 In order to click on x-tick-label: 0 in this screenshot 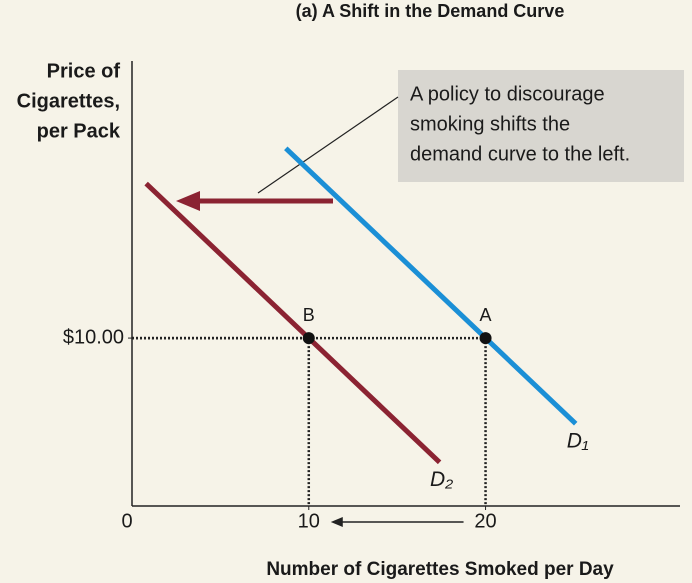, I will do `click(126, 521)`.